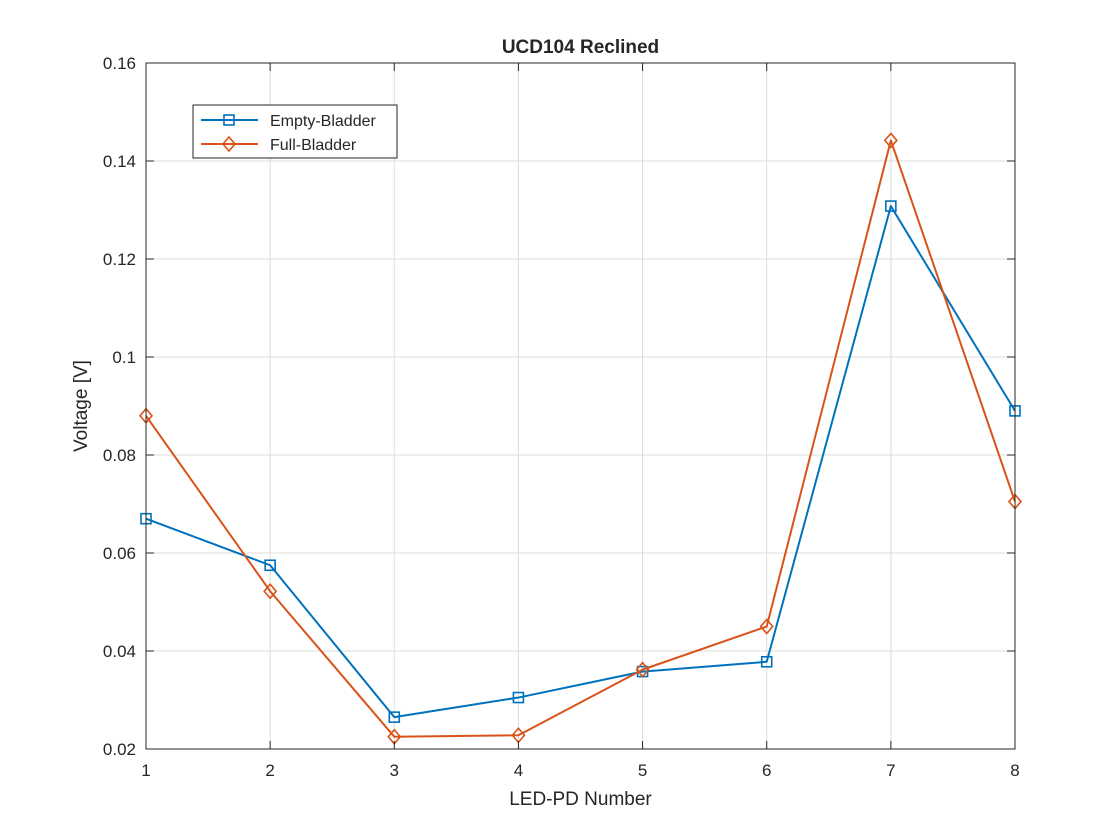 This screenshot has width=1120, height=840. I want to click on x-tick-label: 3, so click(394, 770).